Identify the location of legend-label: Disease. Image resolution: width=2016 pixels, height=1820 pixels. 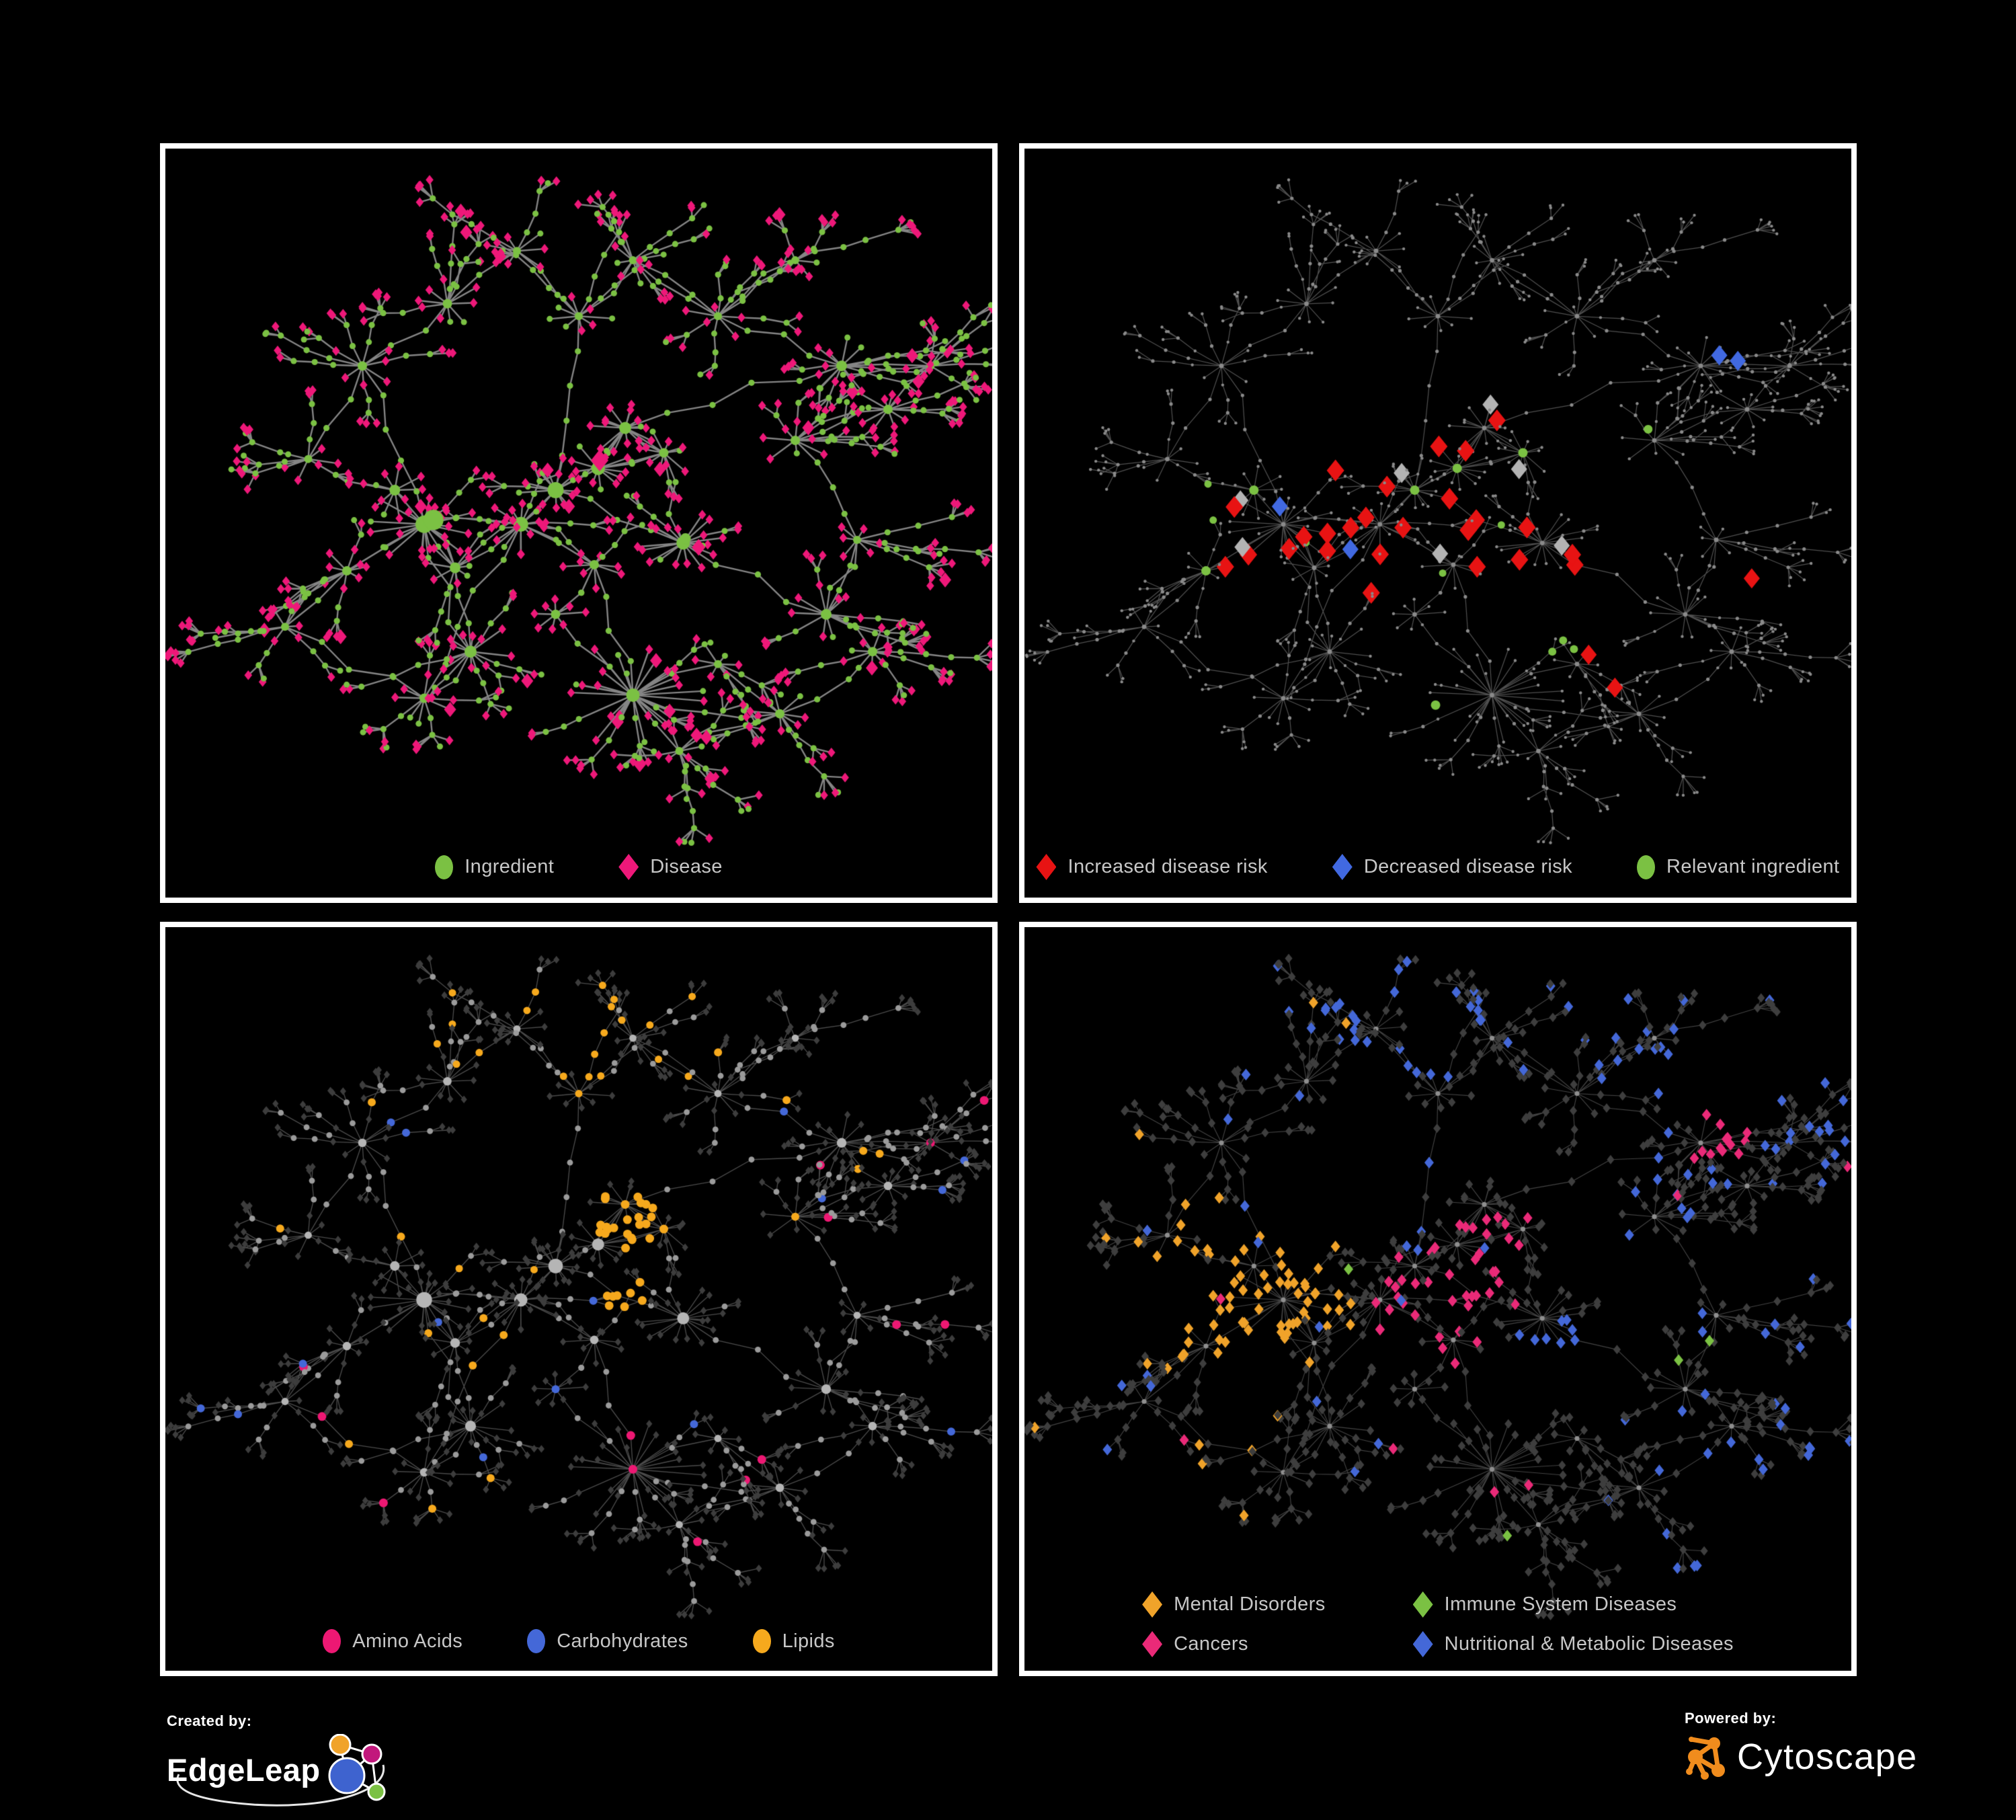
(686, 866).